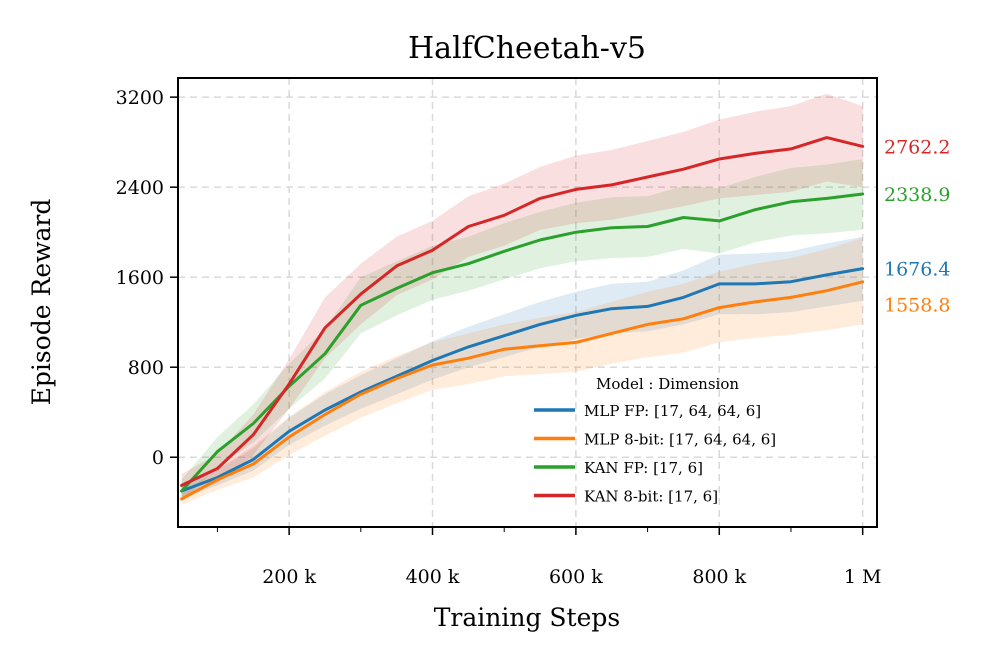  What do you see at coordinates (140, 188) in the screenshot?
I see `y-tick-label: 2400` at bounding box center [140, 188].